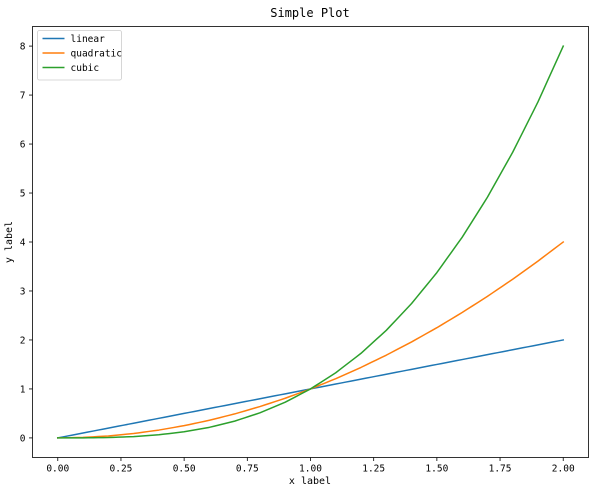 The width and height of the screenshot is (596, 491). Describe the element at coordinates (23, 291) in the screenshot. I see `y-tick-label: 3` at that location.